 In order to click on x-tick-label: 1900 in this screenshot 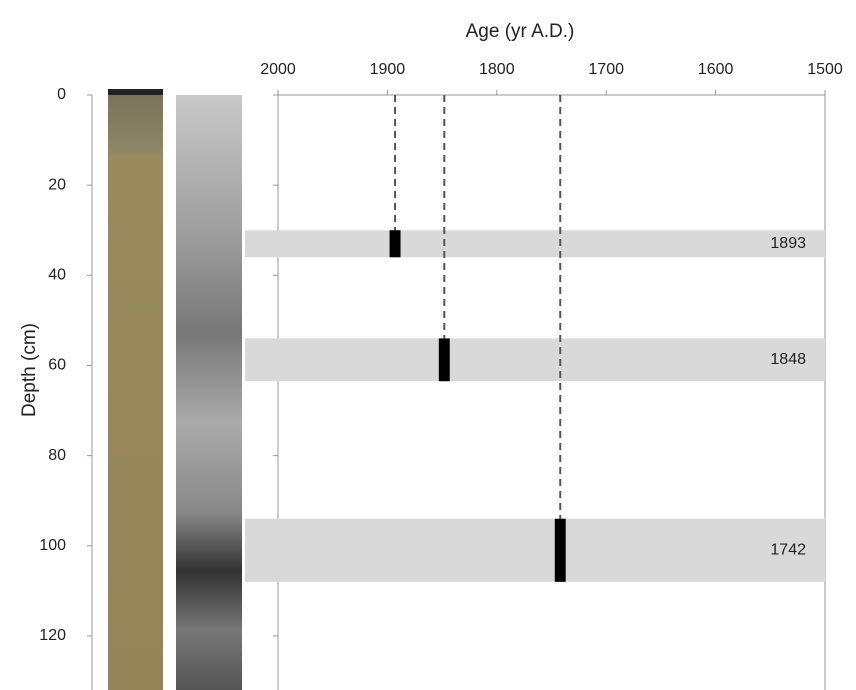, I will do `click(388, 69)`.